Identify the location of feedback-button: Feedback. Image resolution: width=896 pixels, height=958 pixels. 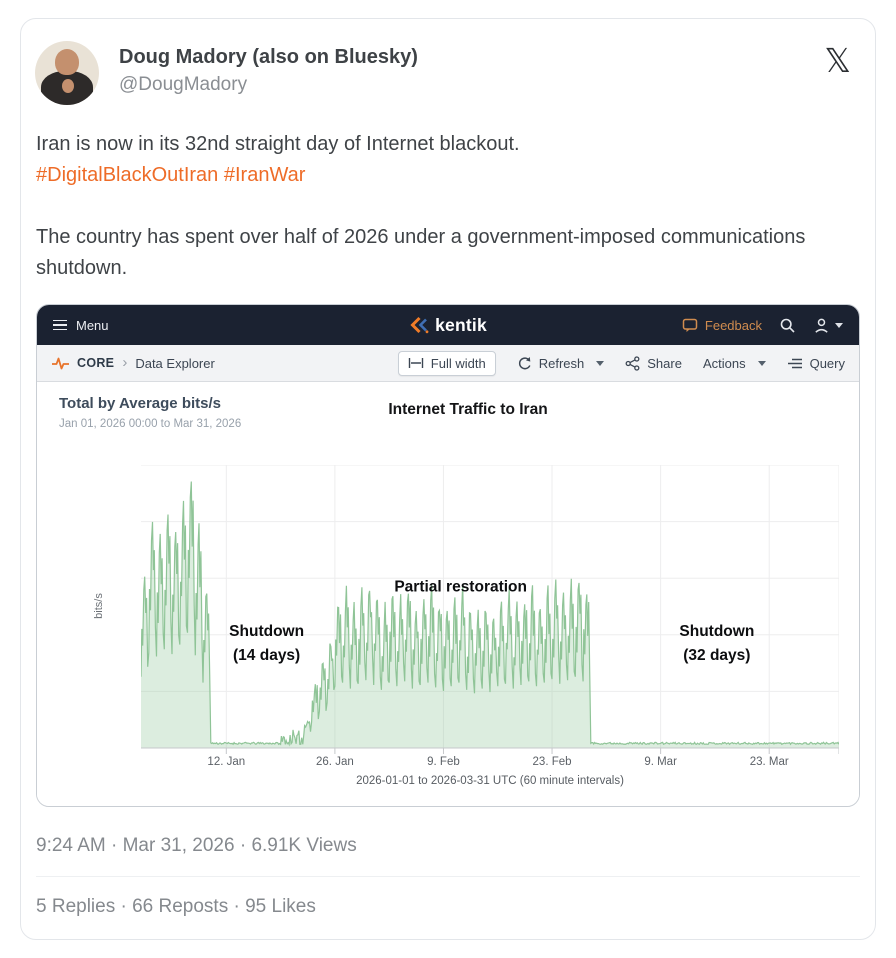
(722, 325).